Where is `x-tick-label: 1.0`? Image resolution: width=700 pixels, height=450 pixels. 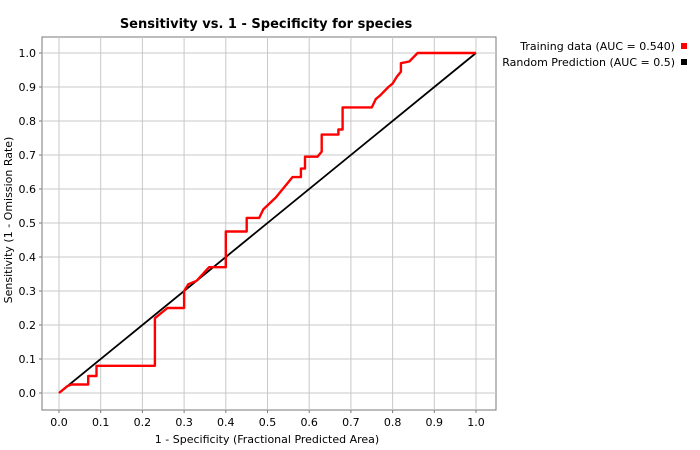 x-tick-label: 1.0 is located at coordinates (476, 422).